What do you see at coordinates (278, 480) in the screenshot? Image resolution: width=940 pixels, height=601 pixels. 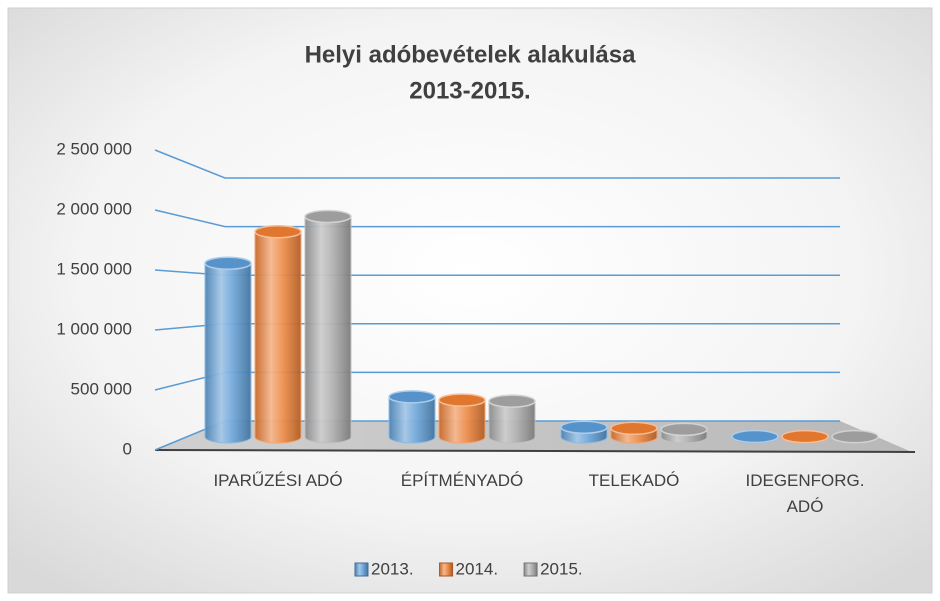 I see `x-tick-label: IPARŰZÉSI ADÓ` at bounding box center [278, 480].